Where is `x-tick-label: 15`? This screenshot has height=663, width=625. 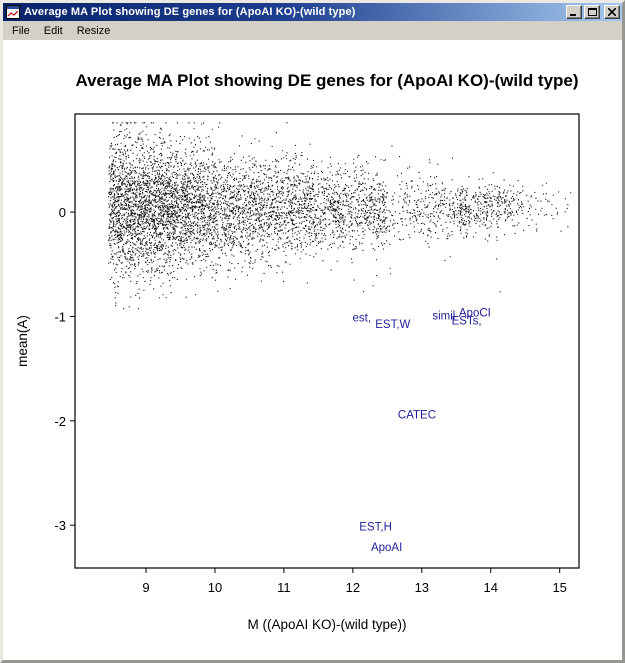 x-tick-label: 15 is located at coordinates (559, 587).